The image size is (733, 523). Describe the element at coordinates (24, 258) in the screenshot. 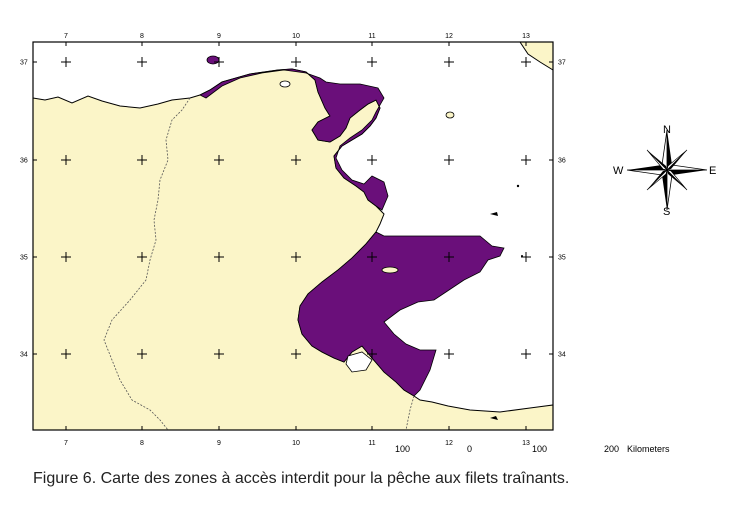

I see `lat-label-left: 35` at that location.